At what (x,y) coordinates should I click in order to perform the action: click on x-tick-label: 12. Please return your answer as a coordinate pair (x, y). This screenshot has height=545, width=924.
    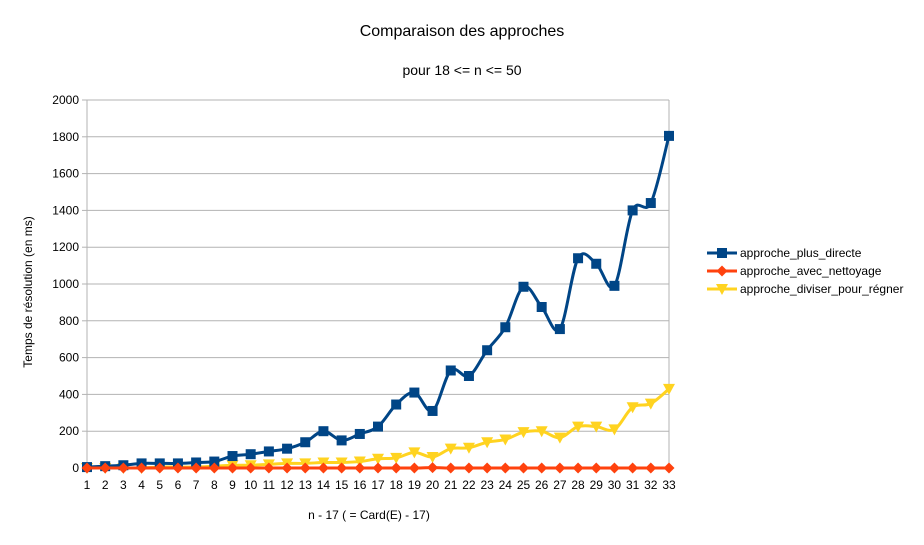
    Looking at the image, I should click on (287, 485).